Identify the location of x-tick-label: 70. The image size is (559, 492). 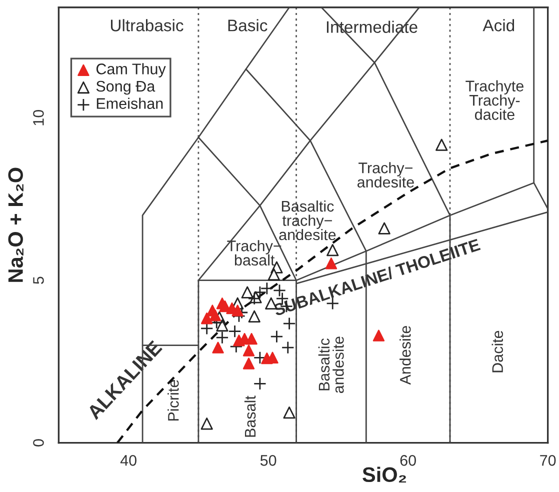
(548, 460).